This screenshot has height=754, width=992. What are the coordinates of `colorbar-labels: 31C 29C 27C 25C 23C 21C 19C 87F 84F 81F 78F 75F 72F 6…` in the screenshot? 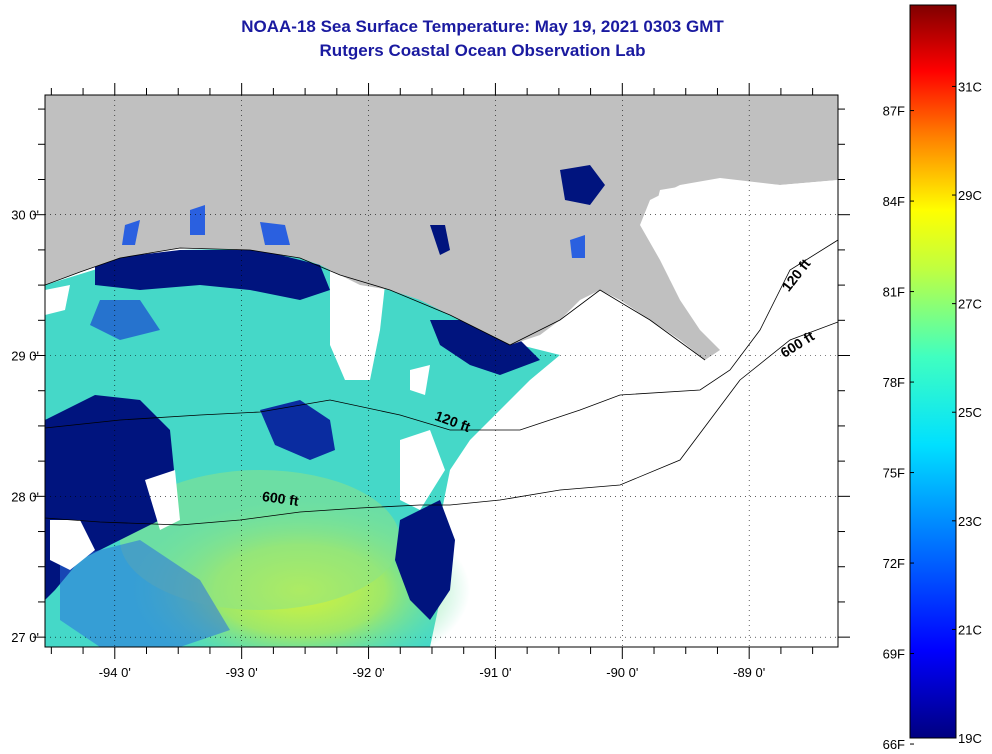 It's located at (932, 415).